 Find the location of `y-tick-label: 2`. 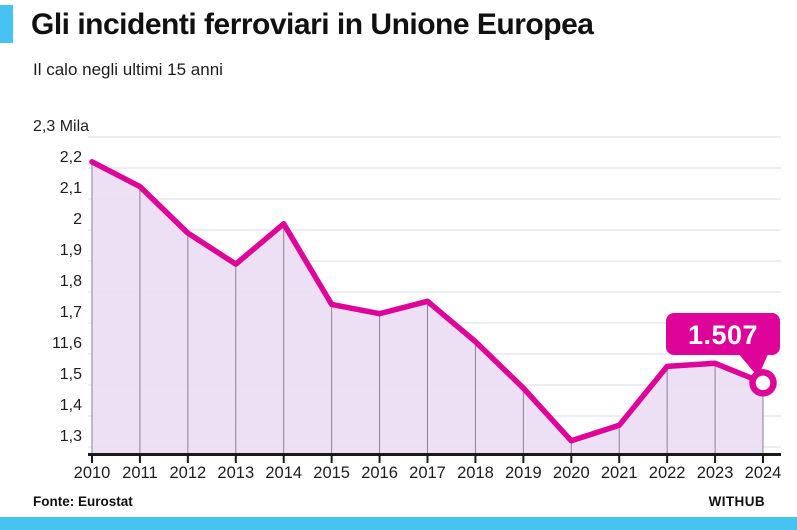

y-tick-label: 2 is located at coordinates (77, 219).